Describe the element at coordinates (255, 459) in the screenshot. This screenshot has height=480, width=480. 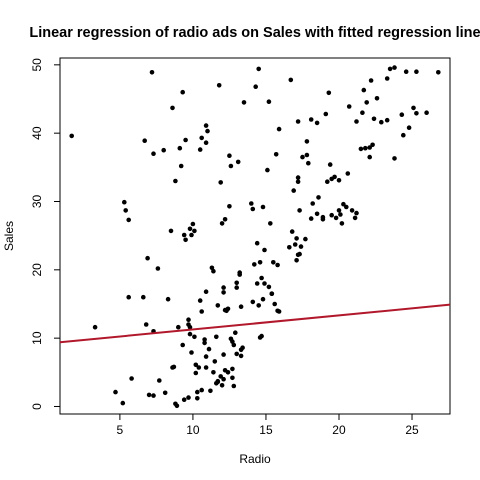
I see `x-axis-label: Radio` at that location.